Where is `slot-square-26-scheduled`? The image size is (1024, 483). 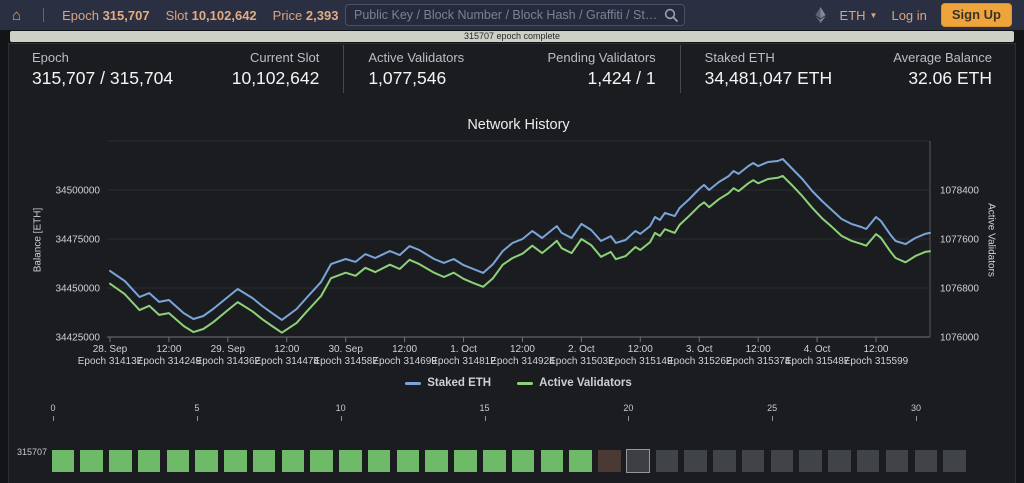
slot-square-26-scheduled is located at coordinates (810, 461).